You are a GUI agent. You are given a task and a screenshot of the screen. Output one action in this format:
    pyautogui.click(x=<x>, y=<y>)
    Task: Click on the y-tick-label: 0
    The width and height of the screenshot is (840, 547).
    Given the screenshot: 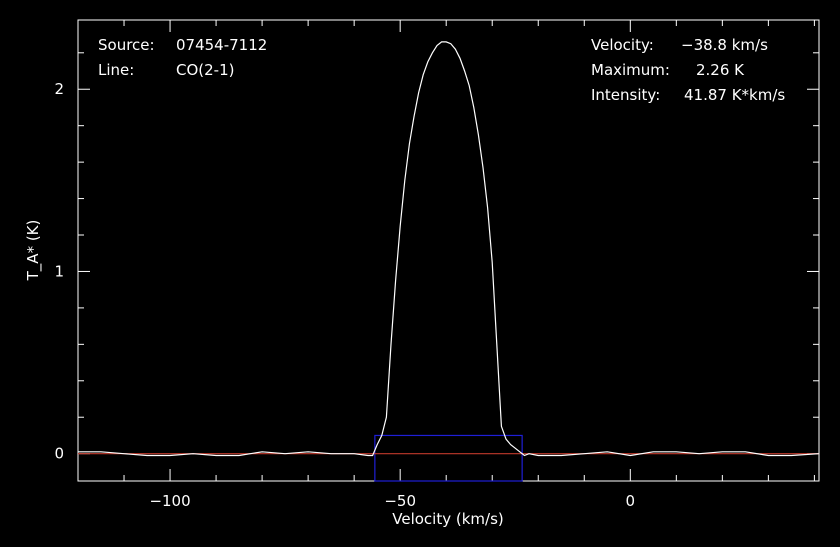 What is the action you would take?
    pyautogui.click(x=59, y=454)
    